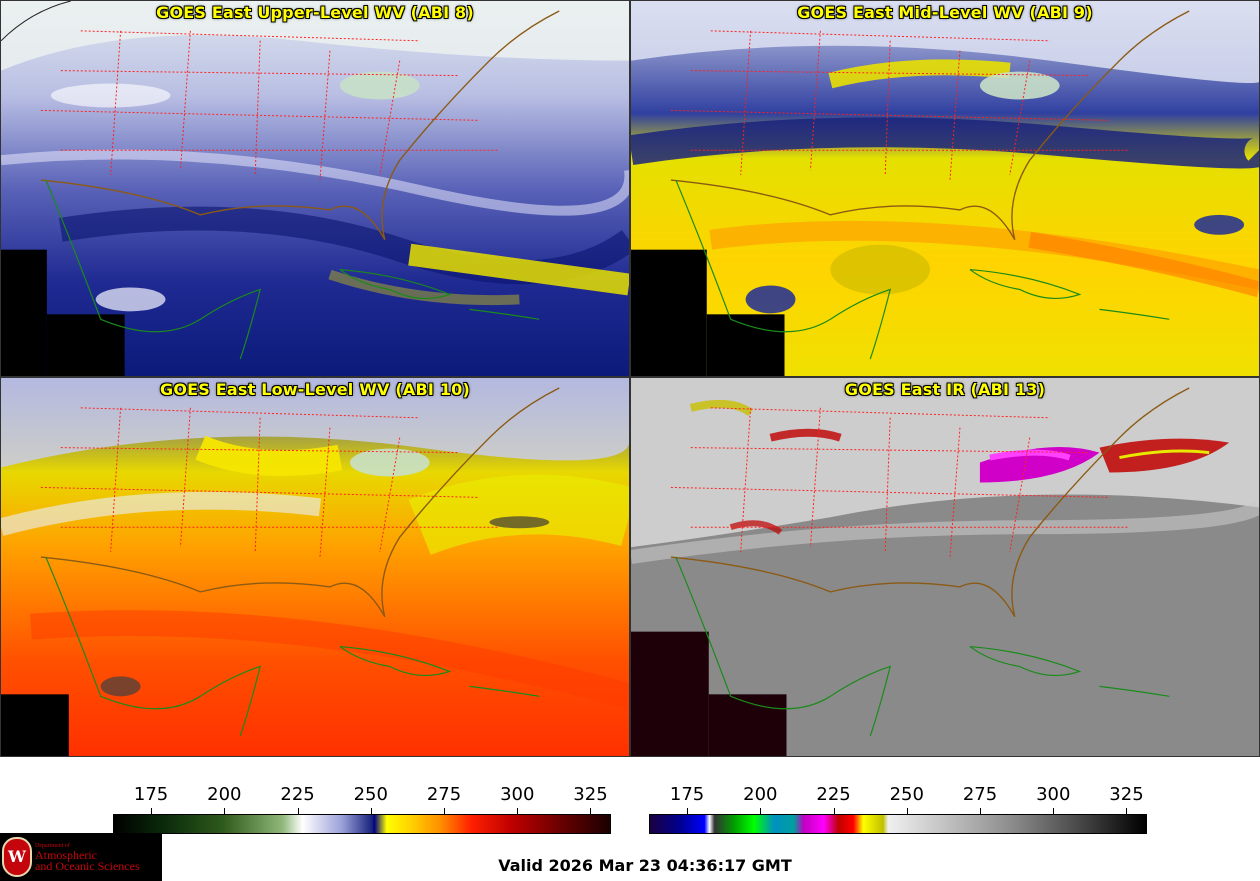  I want to click on ir-colorbar-ticks: 175 200 225 250 275 300 325, so click(898, 799).